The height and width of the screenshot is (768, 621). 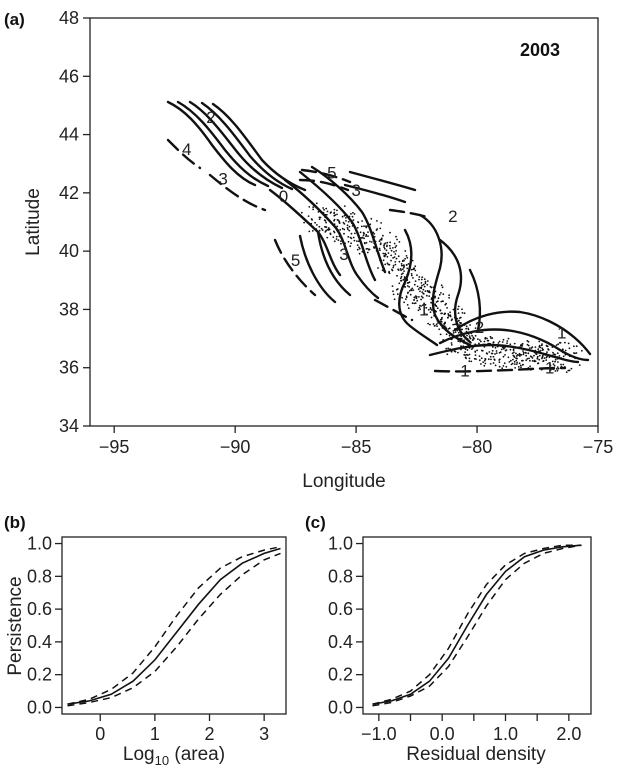 I want to click on x-tick-label: −90, so click(x=235, y=447).